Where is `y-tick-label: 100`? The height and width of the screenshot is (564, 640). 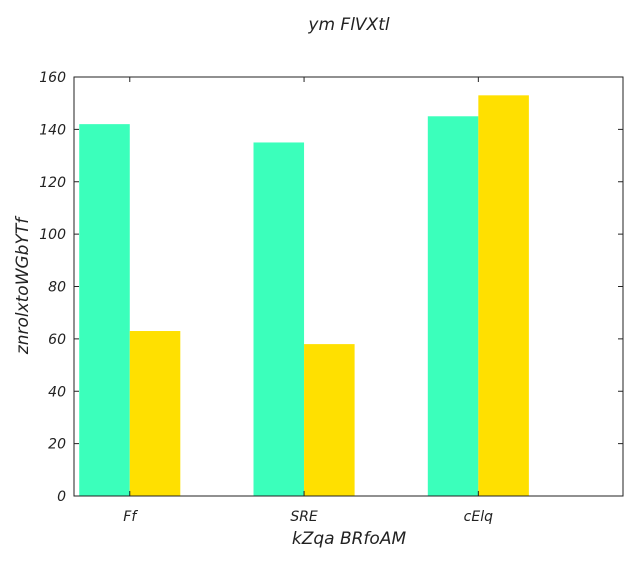
y-tick-label: 100 is located at coordinates (52, 235).